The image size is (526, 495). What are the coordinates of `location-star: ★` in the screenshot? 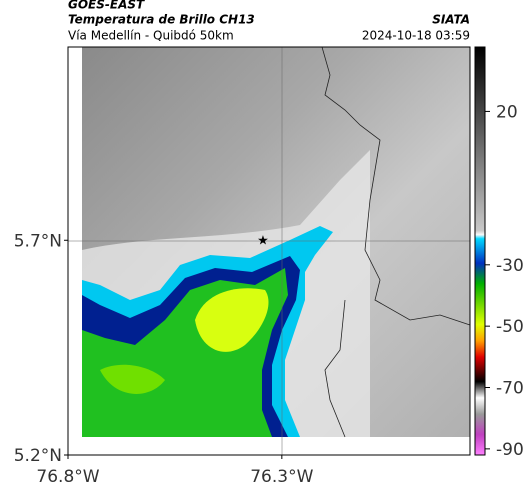 It's located at (263, 241).